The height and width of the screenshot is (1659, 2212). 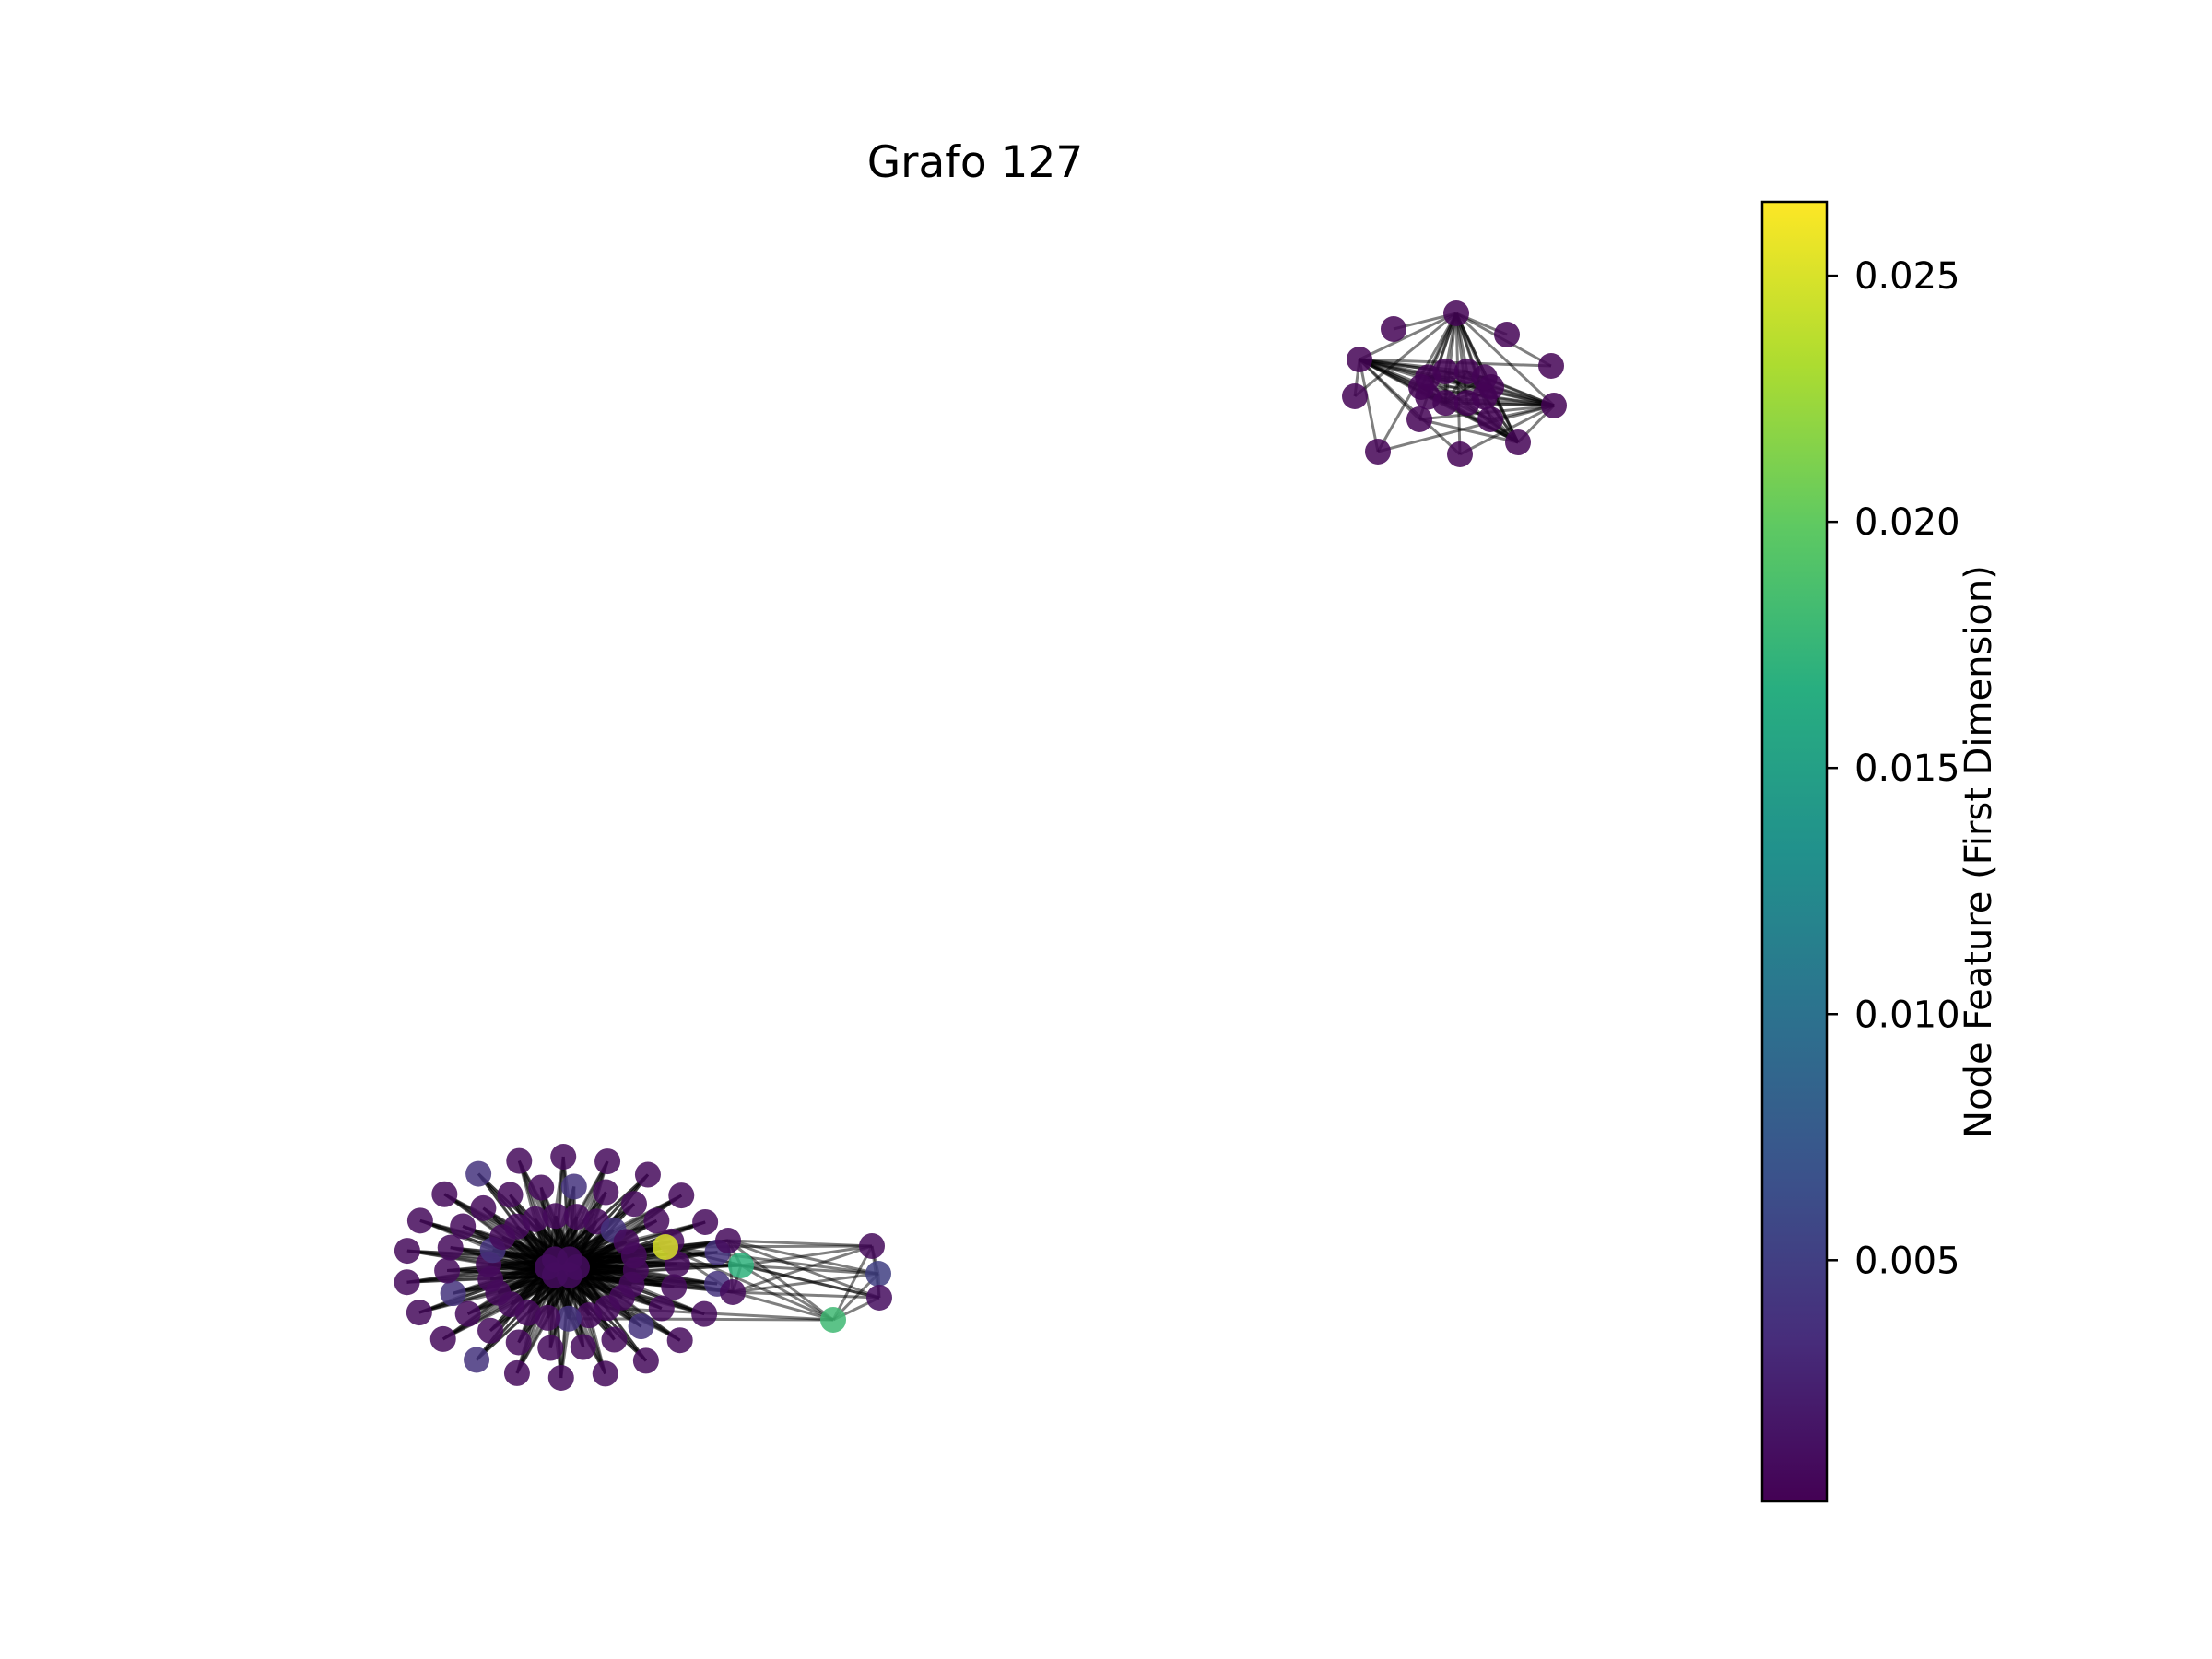 What do you see at coordinates (975, 162) in the screenshot?
I see `figure-title: Grafo 127` at bounding box center [975, 162].